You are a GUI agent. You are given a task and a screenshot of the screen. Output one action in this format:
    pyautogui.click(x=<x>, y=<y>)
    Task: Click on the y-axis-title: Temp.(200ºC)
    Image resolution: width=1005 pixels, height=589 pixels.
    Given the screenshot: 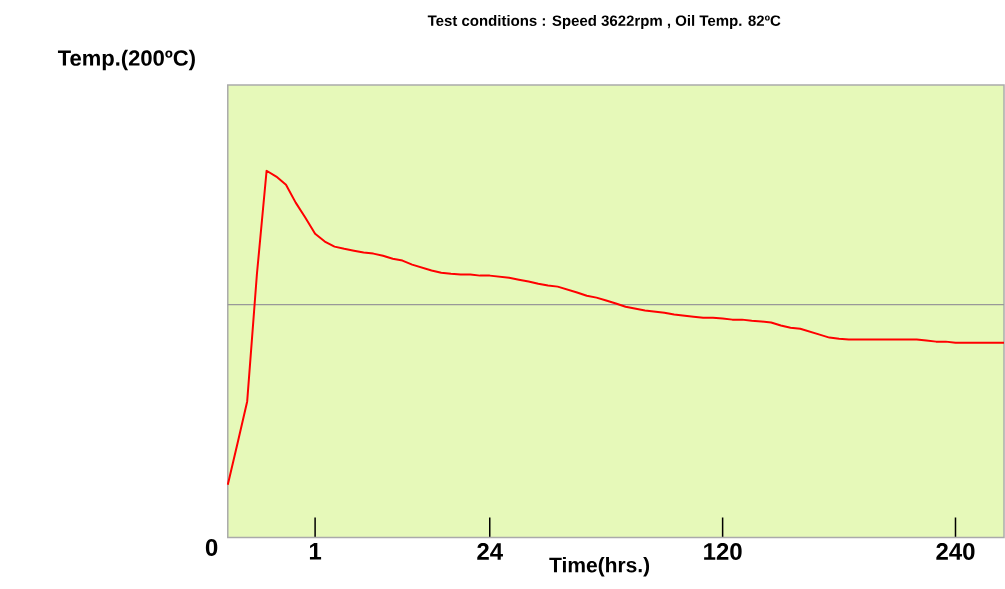 What is the action you would take?
    pyautogui.click(x=126, y=59)
    